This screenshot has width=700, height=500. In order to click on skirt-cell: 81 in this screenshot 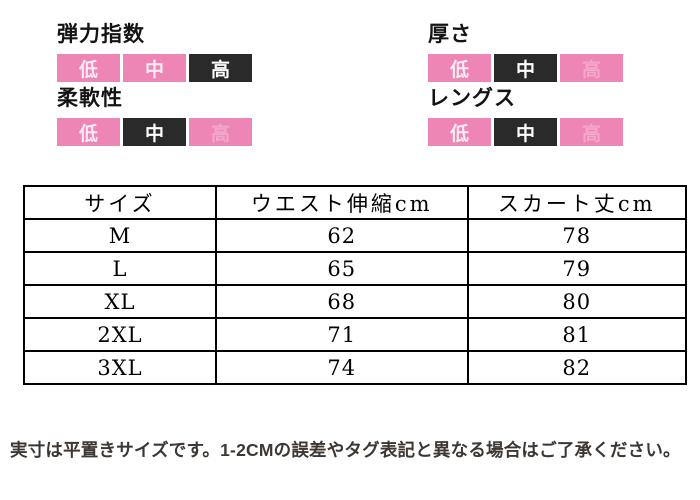, I will do `click(577, 334)`.